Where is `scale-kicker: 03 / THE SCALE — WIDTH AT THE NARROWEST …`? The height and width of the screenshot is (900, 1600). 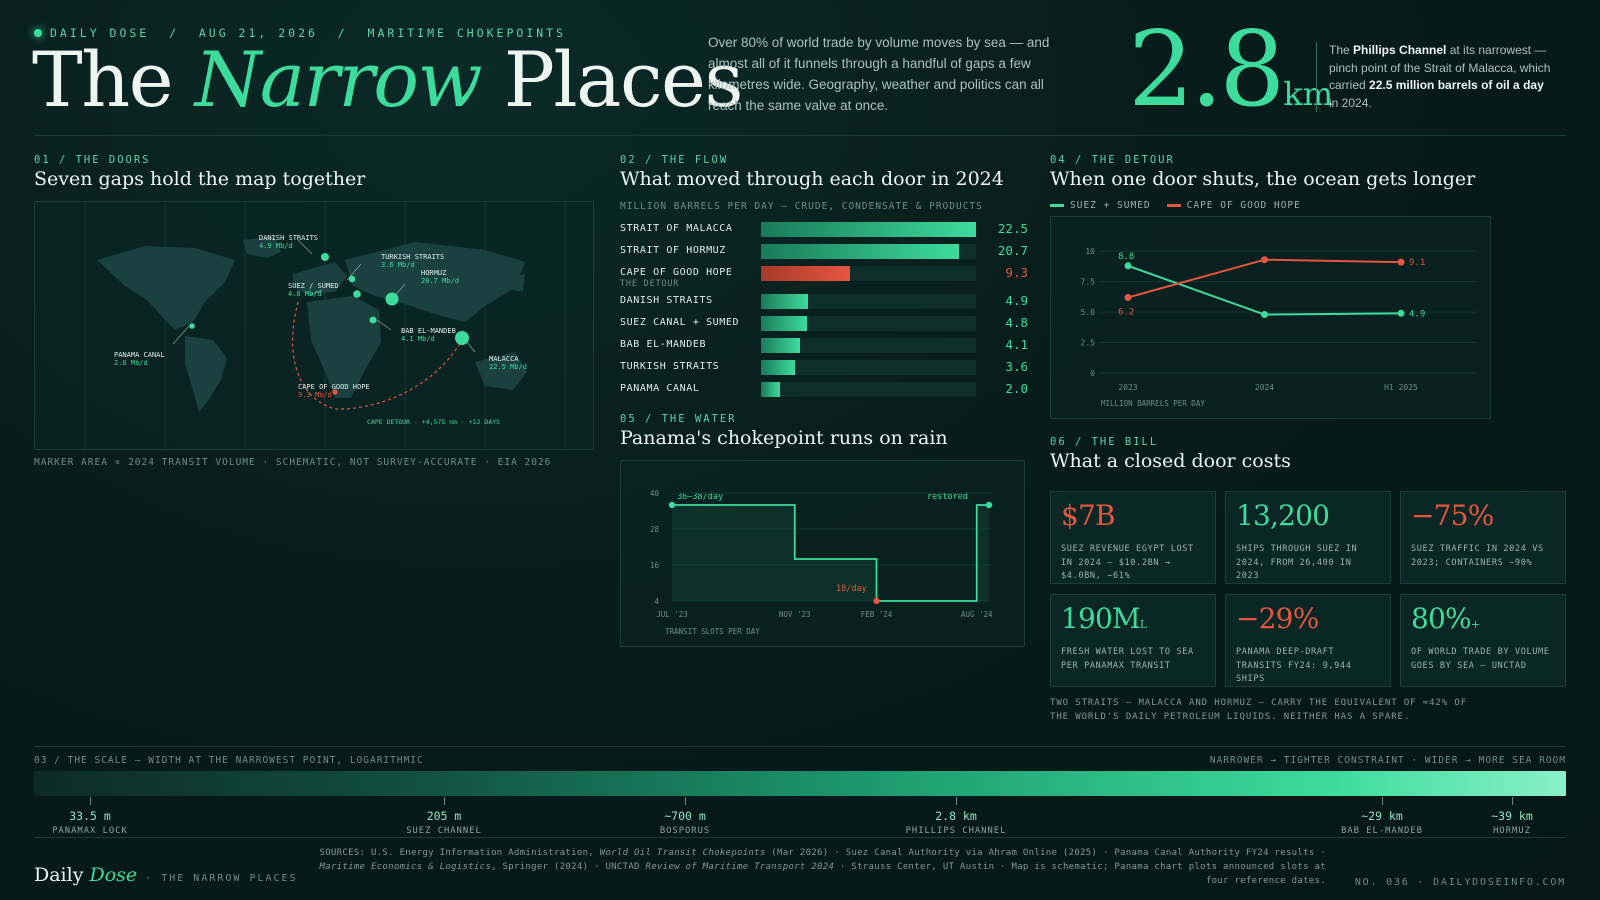 scale-kicker: 03 / THE SCALE — WIDTH AT THE NARROWEST … is located at coordinates (229, 760).